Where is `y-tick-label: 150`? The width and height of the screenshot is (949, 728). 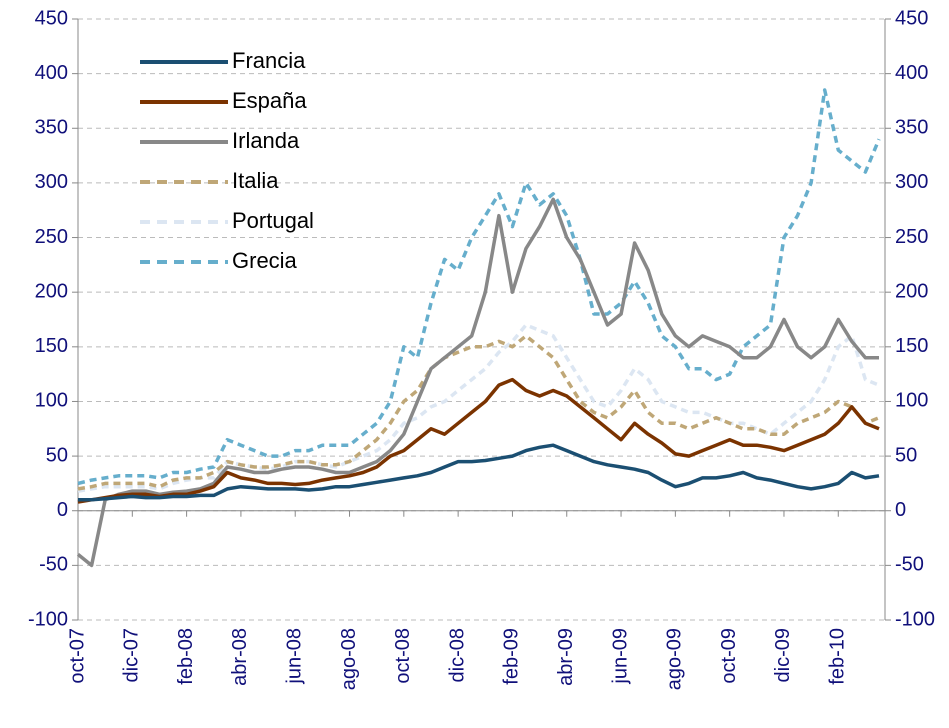 y-tick-label: 150 is located at coordinates (51, 346).